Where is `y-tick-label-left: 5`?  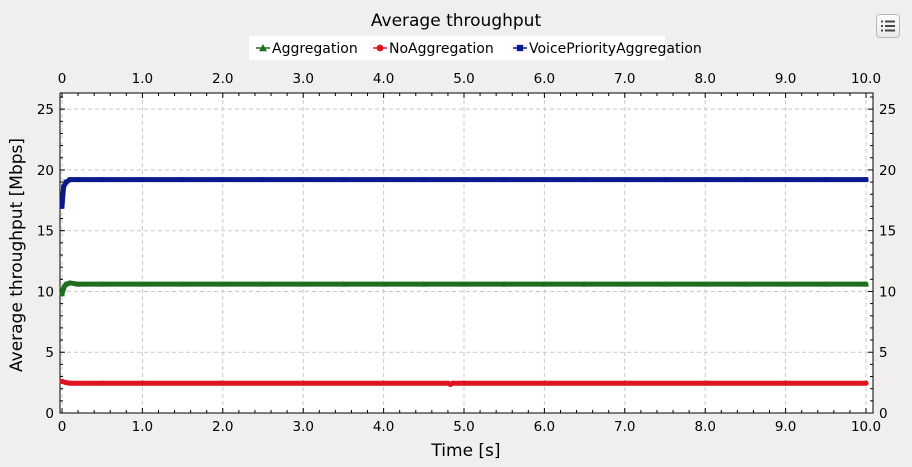 y-tick-label-left: 5 is located at coordinates (49, 353).